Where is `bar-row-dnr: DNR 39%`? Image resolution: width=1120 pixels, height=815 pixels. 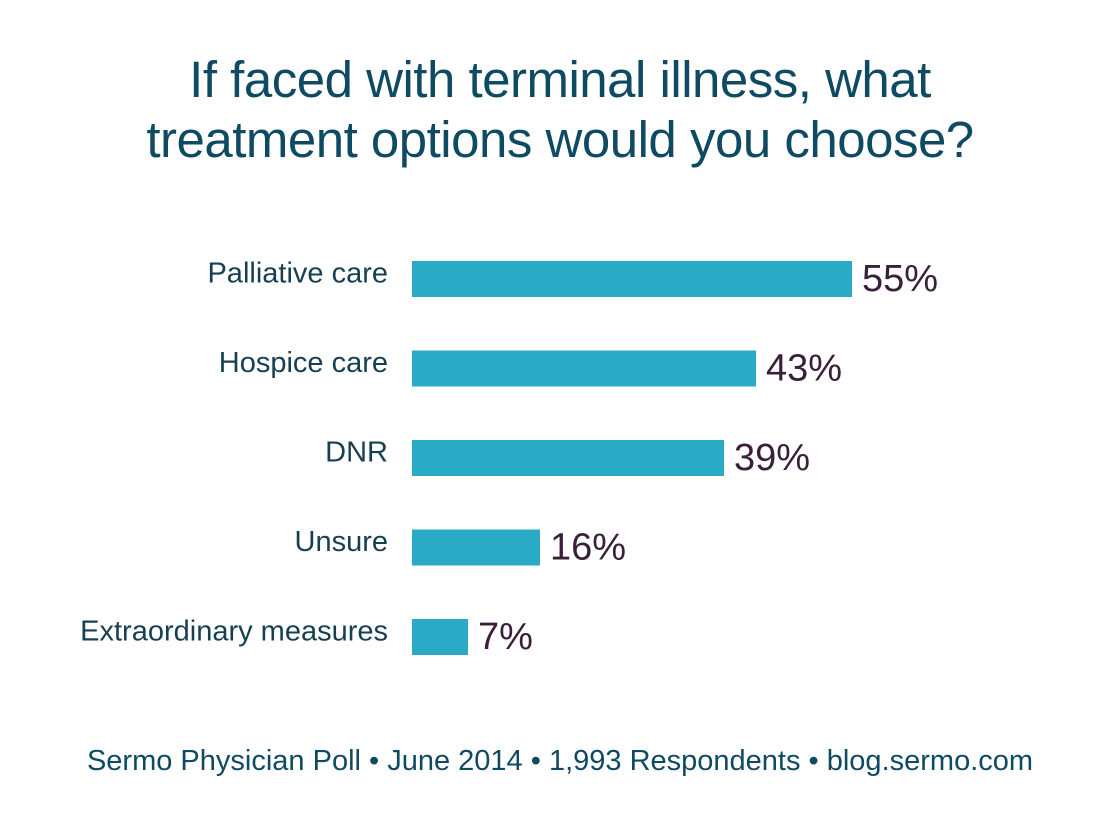
bar-row-dnr: DNR 39% is located at coordinates (567, 458).